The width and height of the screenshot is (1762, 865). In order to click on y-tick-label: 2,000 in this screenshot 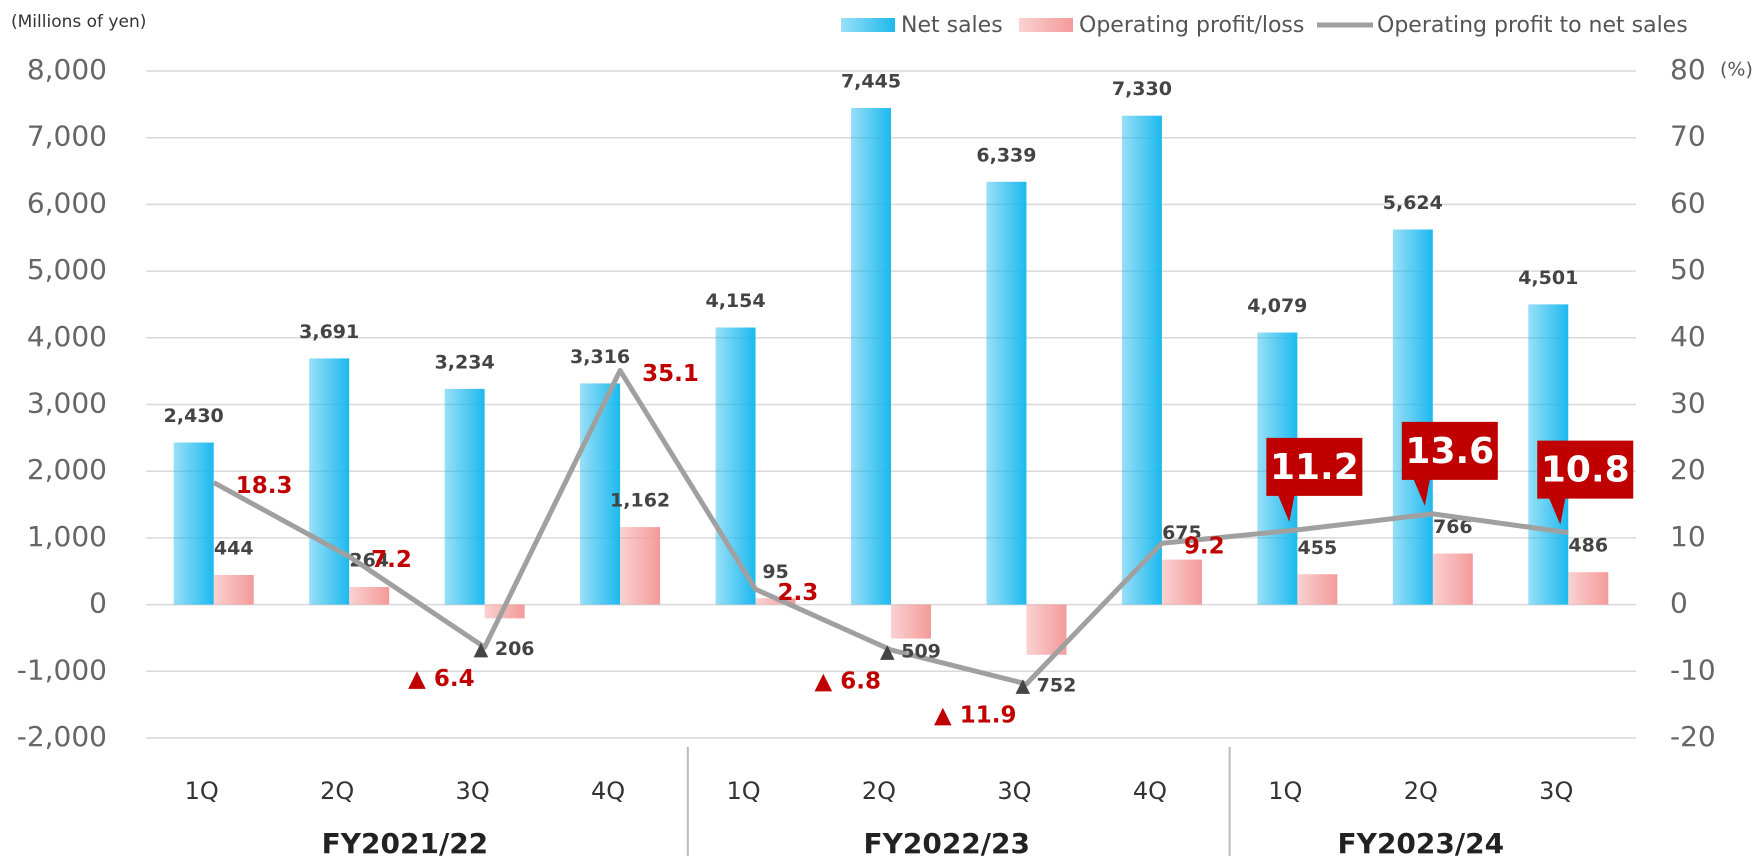, I will do `click(67, 469)`.